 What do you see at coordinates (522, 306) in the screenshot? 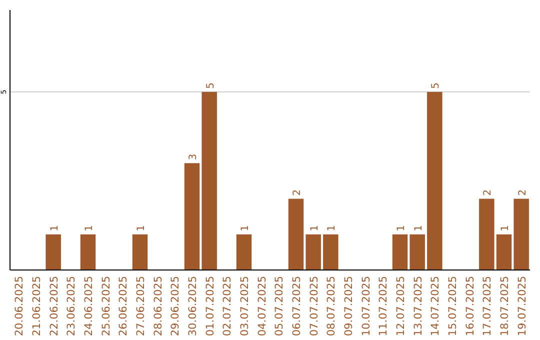
I see `x-tick-label: 19.07.2025` at bounding box center [522, 306].